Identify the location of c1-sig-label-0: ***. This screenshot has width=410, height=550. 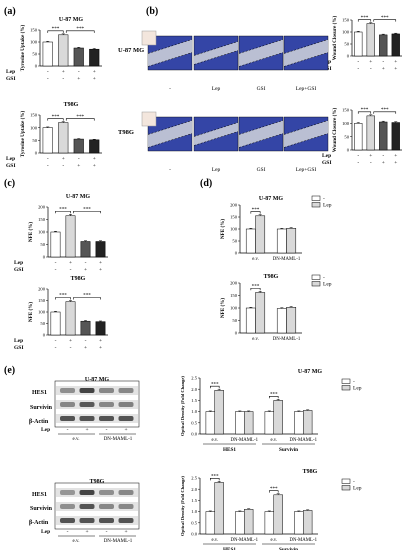
(63, 209).